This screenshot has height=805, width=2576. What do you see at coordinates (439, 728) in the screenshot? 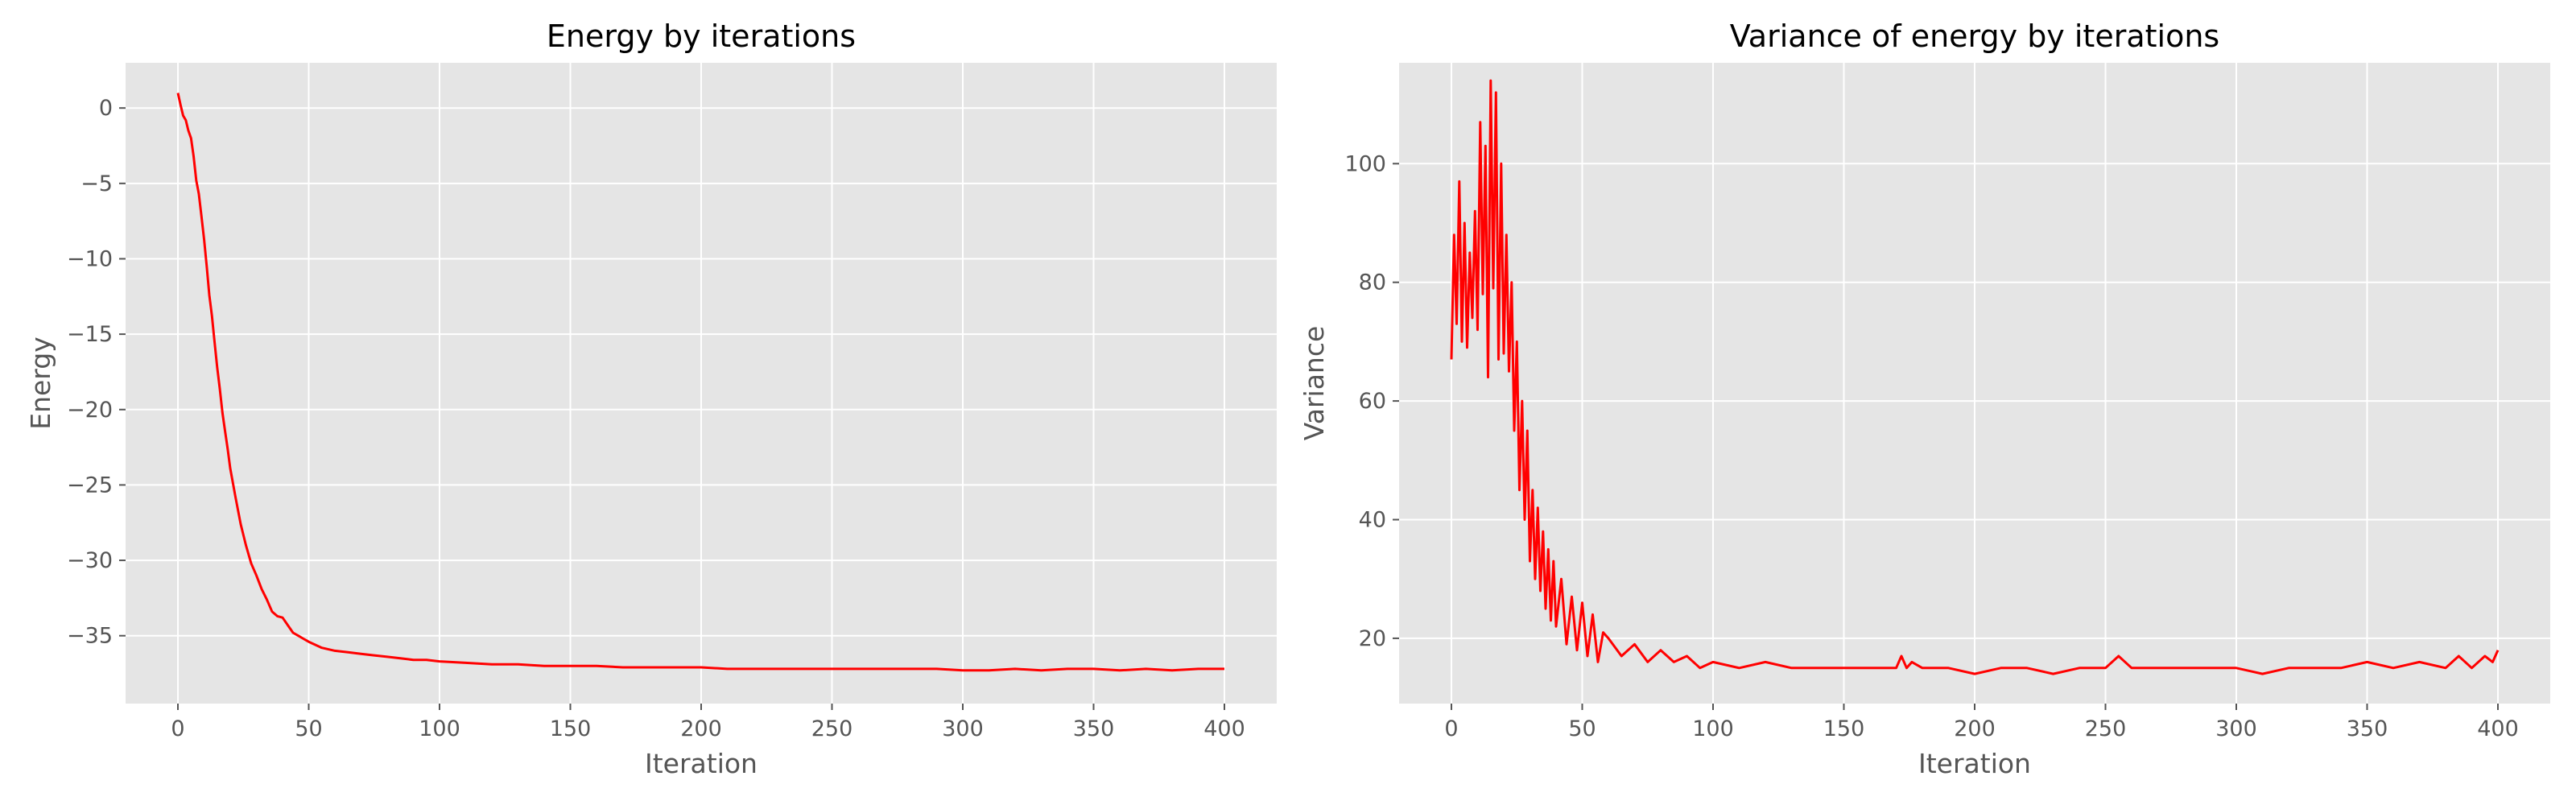
I see `energy-x-tick-label: 100` at bounding box center [439, 728].